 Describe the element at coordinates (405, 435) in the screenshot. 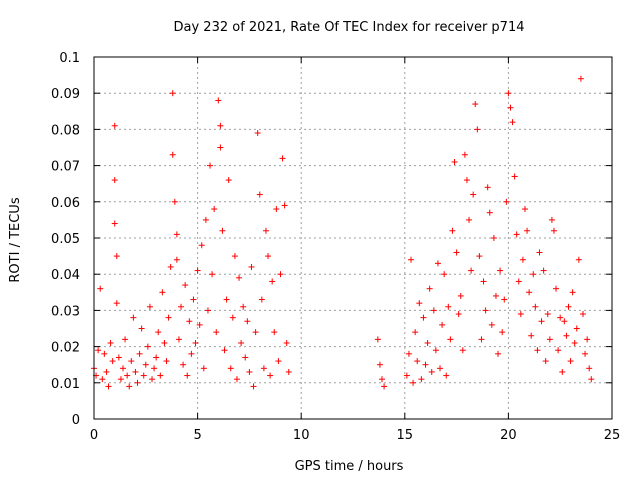

I see `x-tick-label: 15` at that location.